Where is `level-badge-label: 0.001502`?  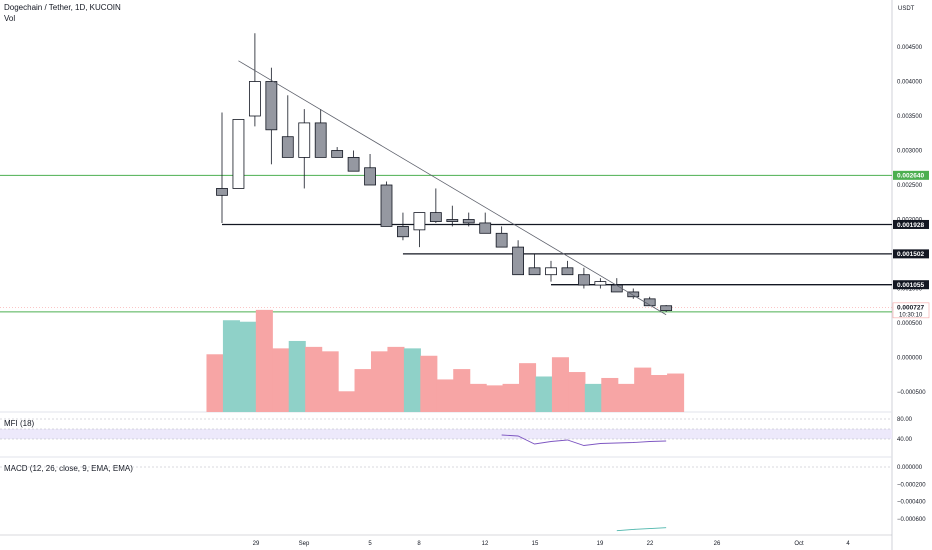 level-badge-label: 0.001502 is located at coordinates (910, 254).